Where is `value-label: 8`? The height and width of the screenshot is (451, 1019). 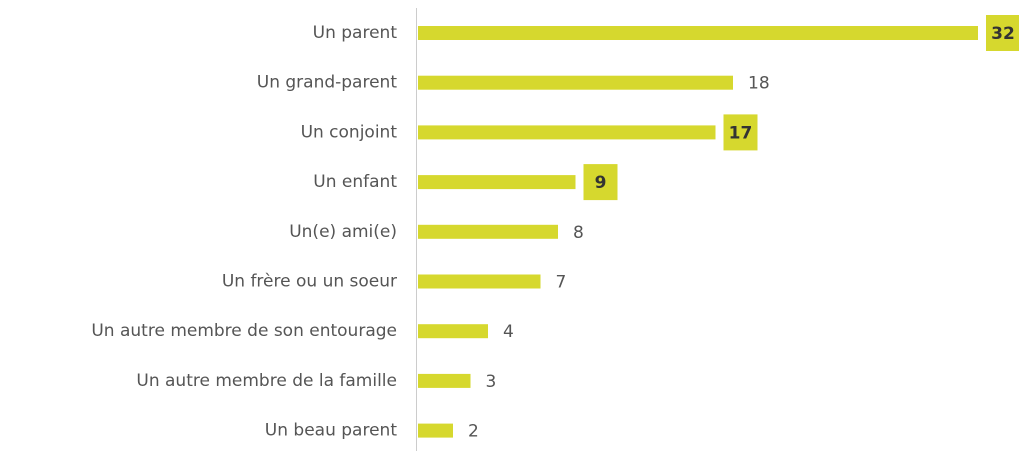
value-label: 8 is located at coordinates (578, 233).